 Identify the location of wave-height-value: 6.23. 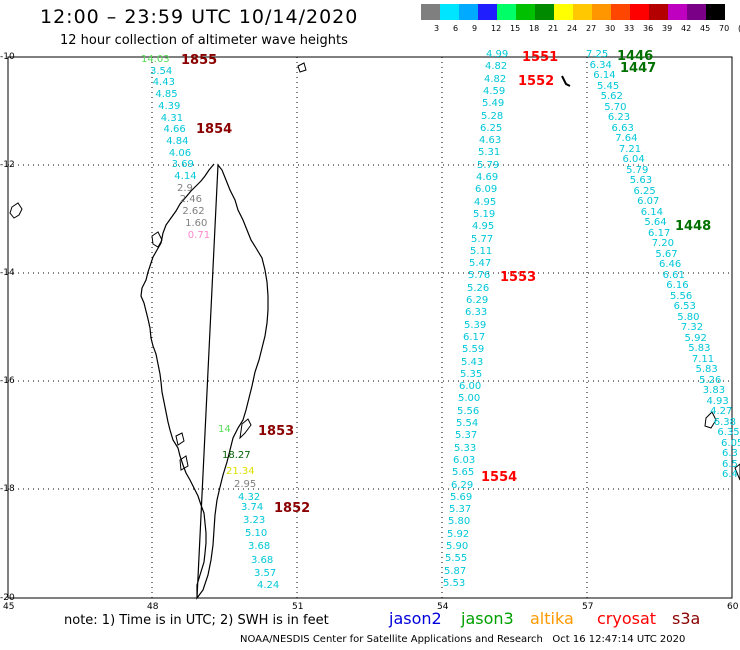
(619, 117).